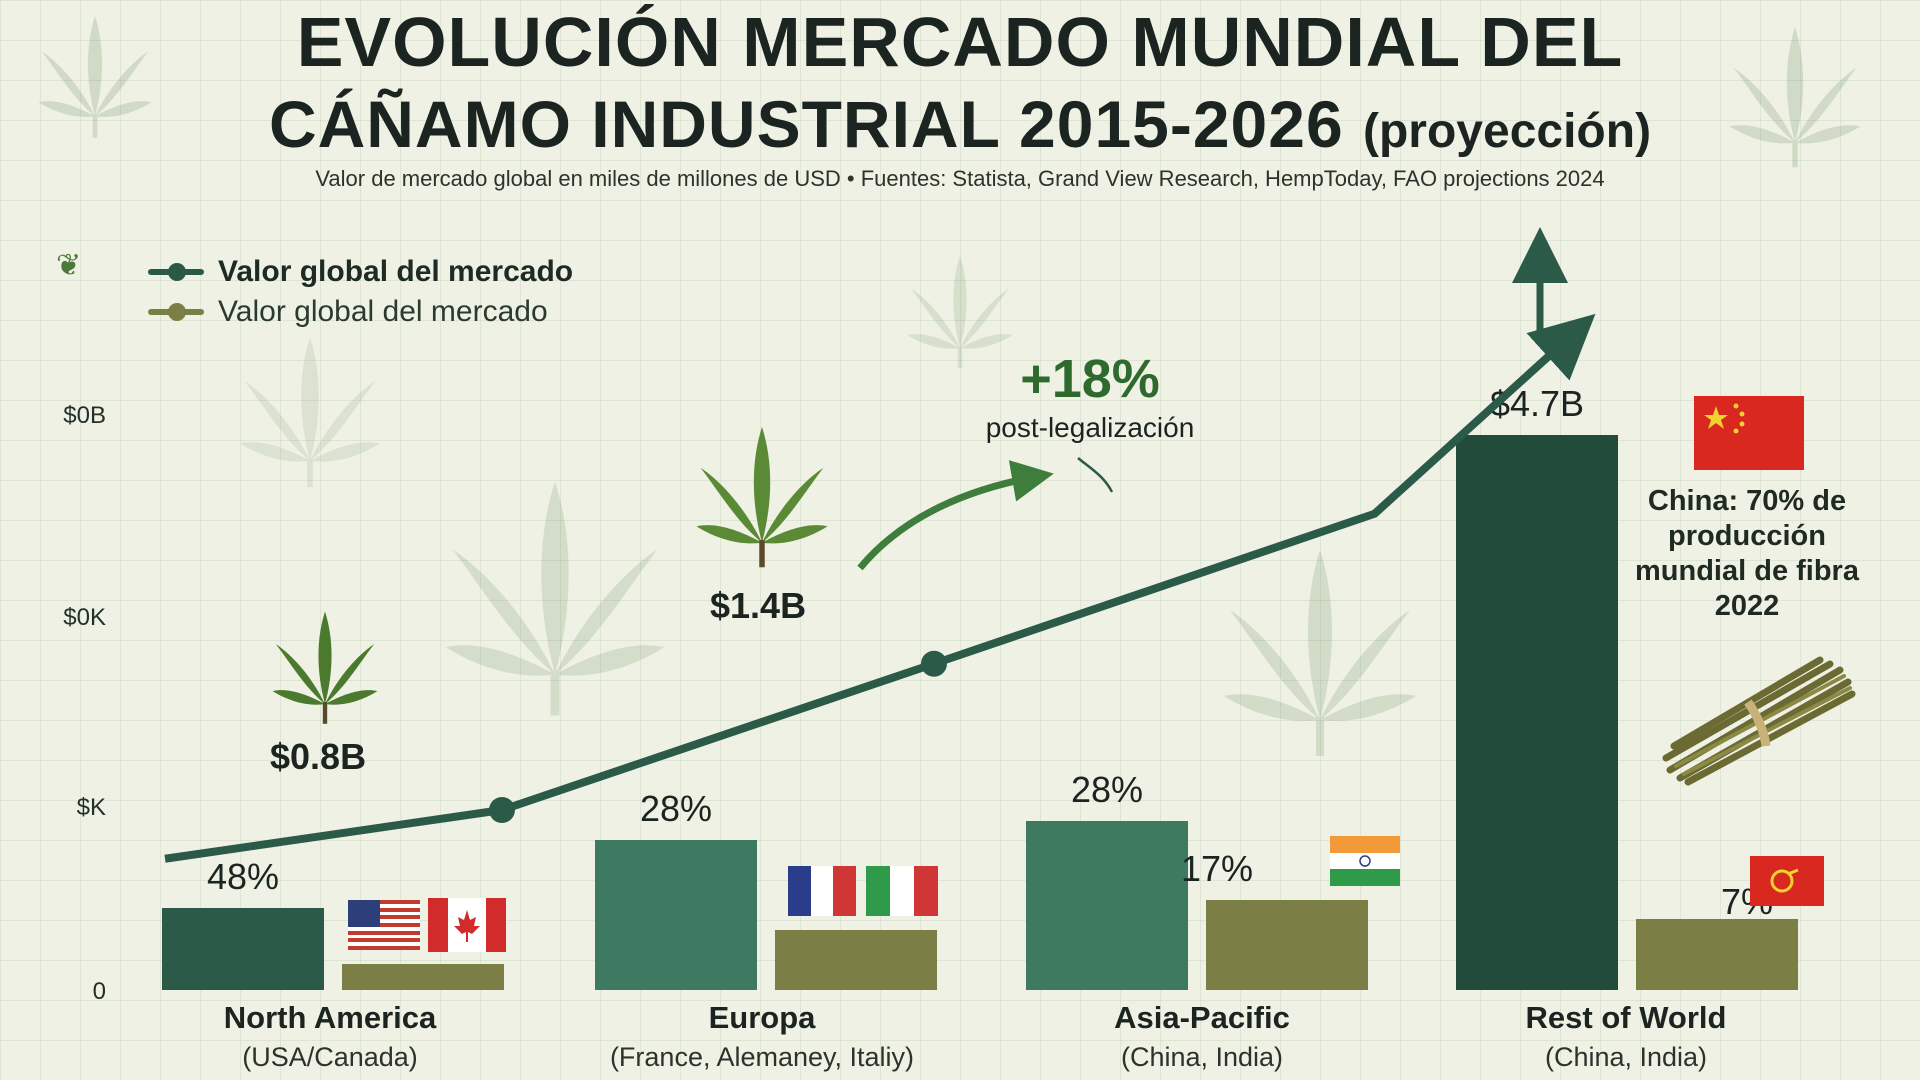 This screenshot has height=1080, width=1920. Describe the element at coordinates (84, 617) in the screenshot. I see `y-tick-label: $0K` at that location.